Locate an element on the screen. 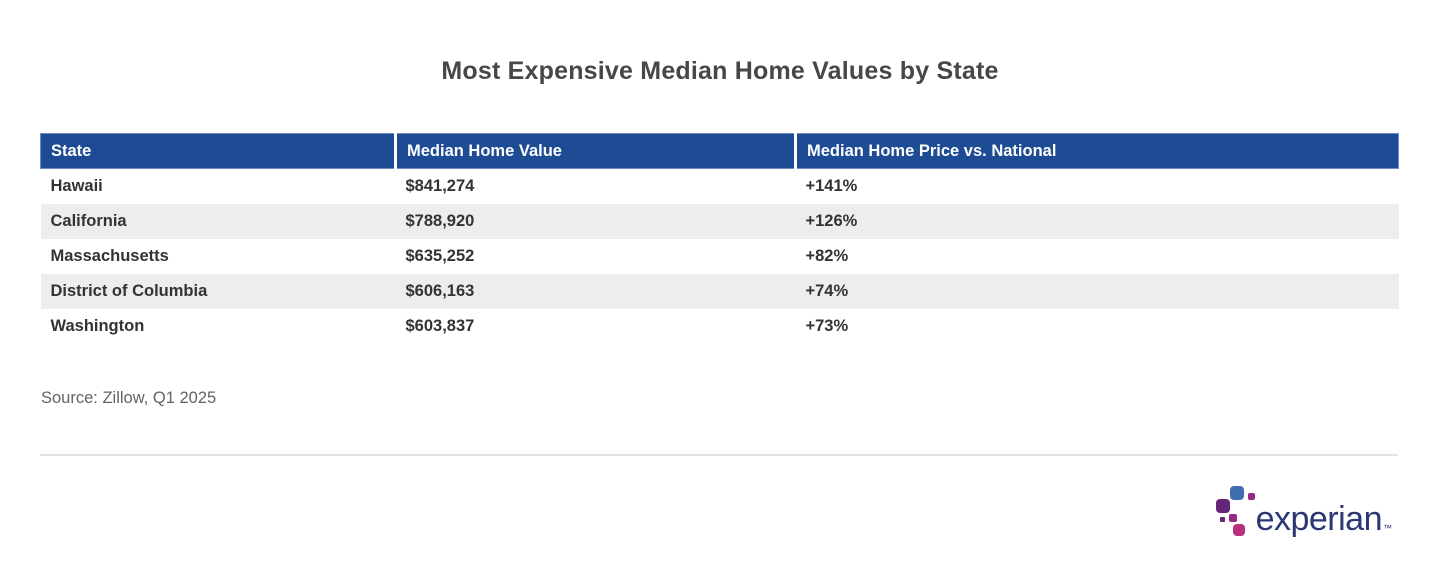 Image resolution: width=1440 pixels, height=571 pixels. cell-value: $635,252 is located at coordinates (440, 255).